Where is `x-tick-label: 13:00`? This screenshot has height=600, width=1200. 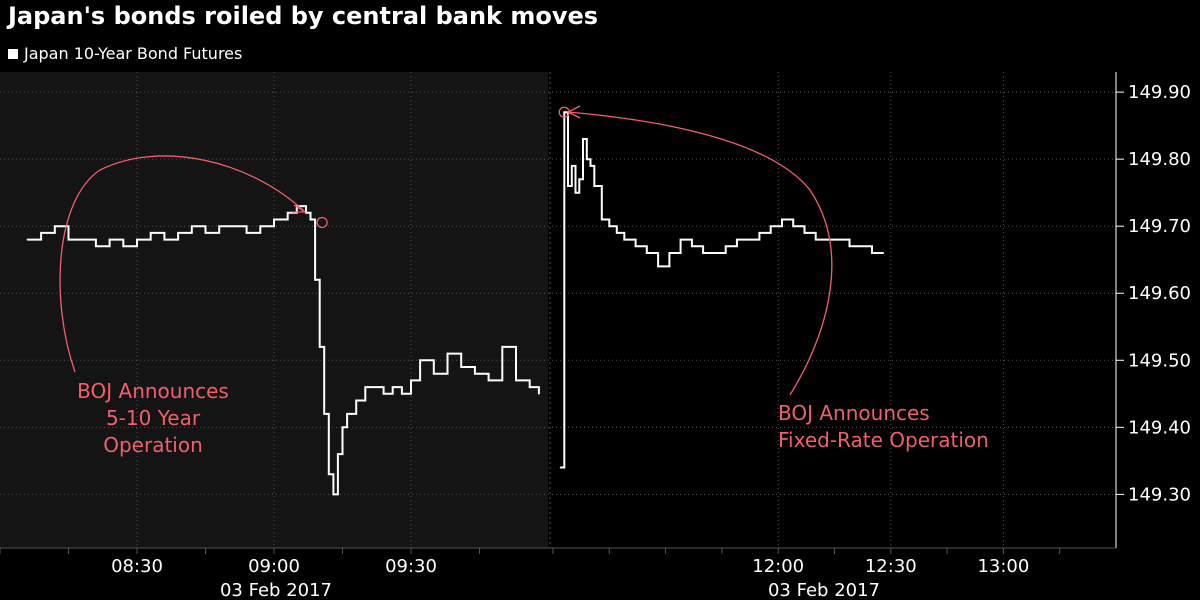 x-tick-label: 13:00 is located at coordinates (1003, 566).